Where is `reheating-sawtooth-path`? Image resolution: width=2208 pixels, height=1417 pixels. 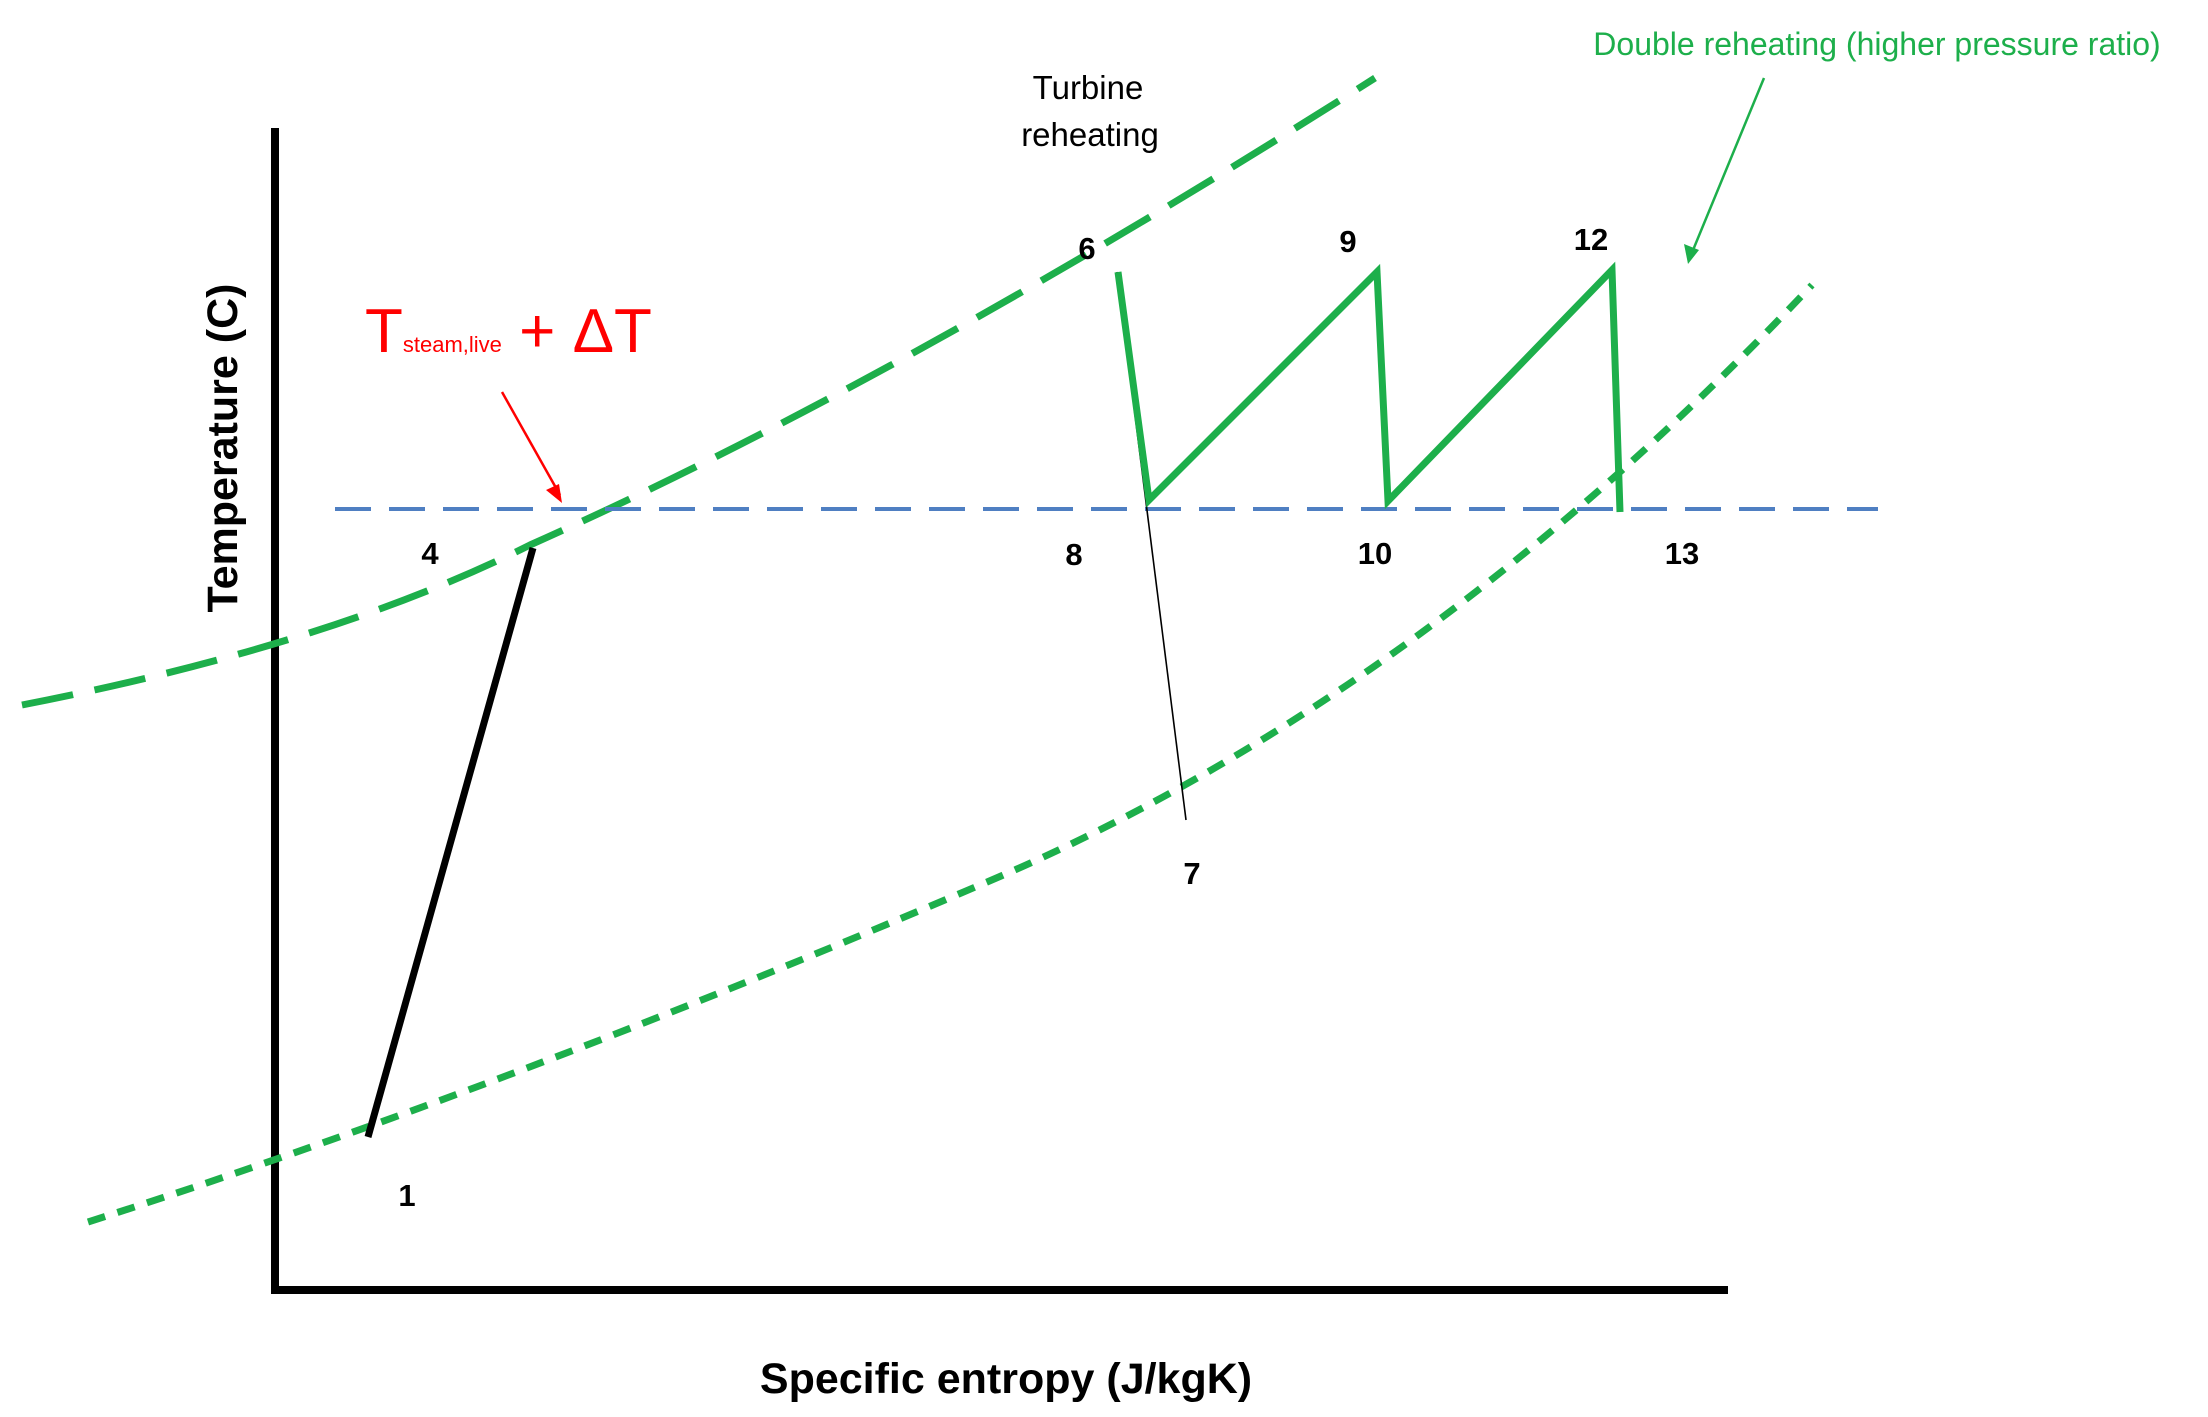
reheating-sawtooth-path is located at coordinates (1369, 387).